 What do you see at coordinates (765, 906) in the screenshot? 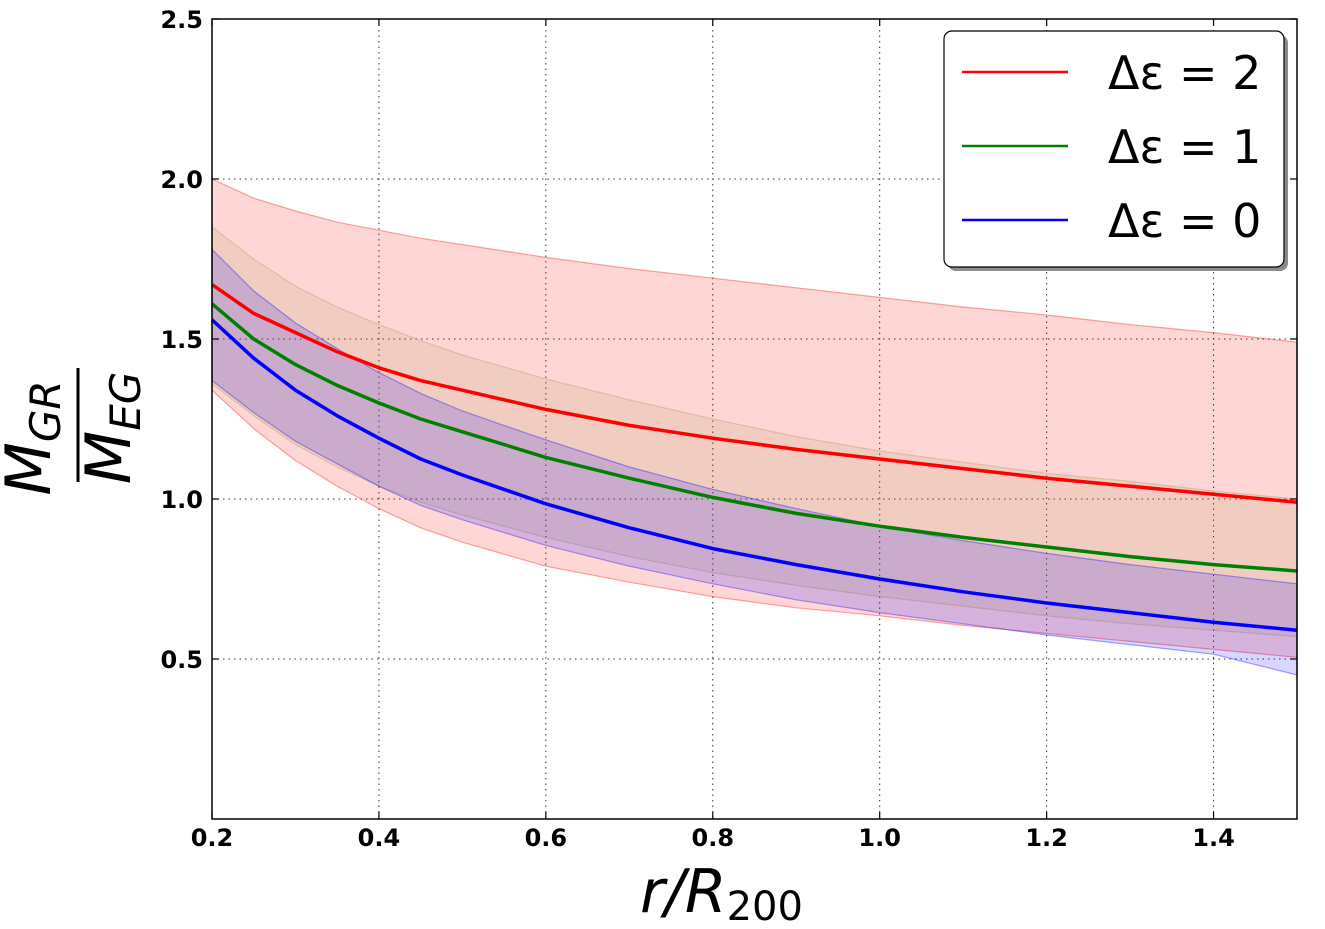
I see `x-axis-title-subscript: 200` at bounding box center [765, 906].